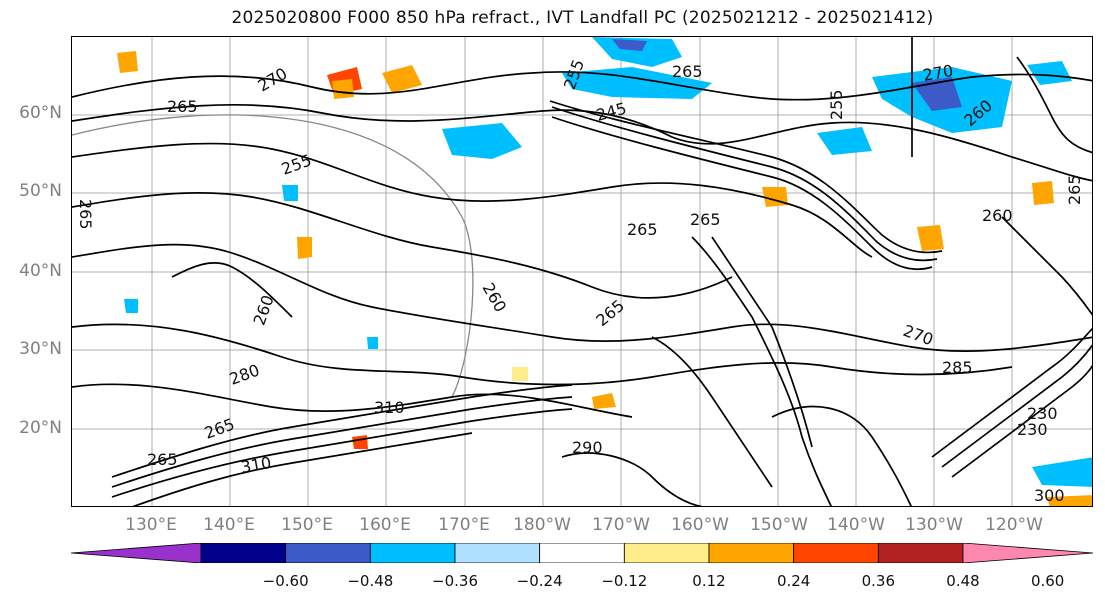  Describe the element at coordinates (455, 581) in the screenshot. I see `colorbar-tick-label: −0.36` at that location.